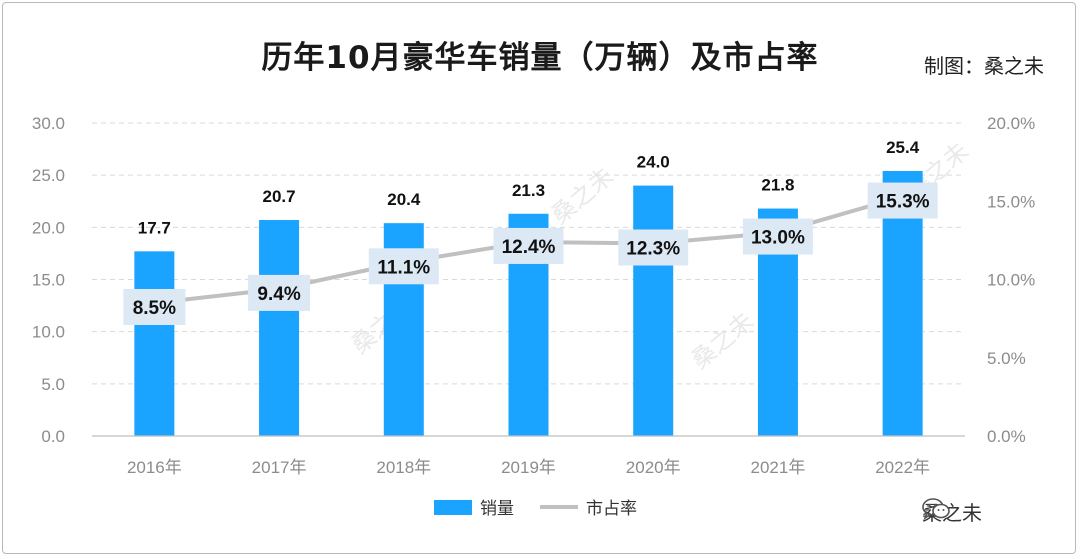  I want to click on y-left-tick-label: 0.0, so click(53, 436).